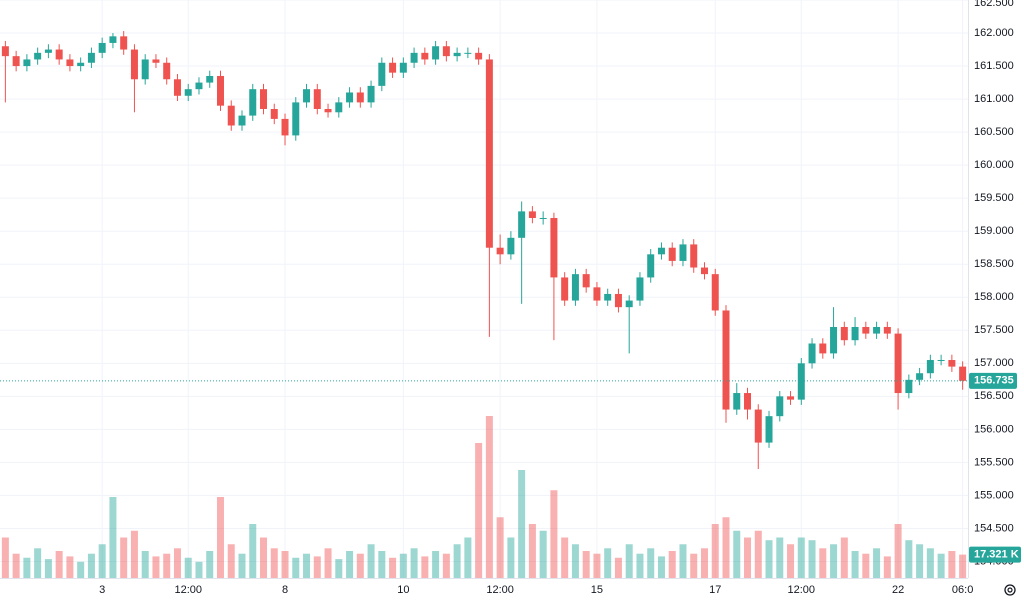  What do you see at coordinates (994, 165) in the screenshot?
I see `y-tick-label: 160.000` at bounding box center [994, 165].